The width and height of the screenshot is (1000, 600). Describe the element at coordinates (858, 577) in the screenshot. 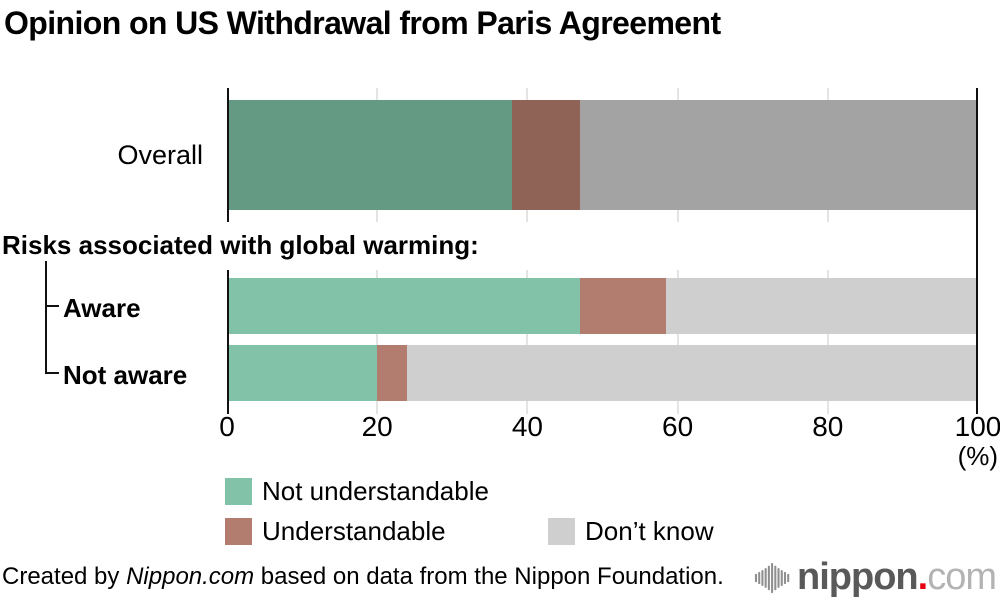

I see `logo-name: nippon` at that location.